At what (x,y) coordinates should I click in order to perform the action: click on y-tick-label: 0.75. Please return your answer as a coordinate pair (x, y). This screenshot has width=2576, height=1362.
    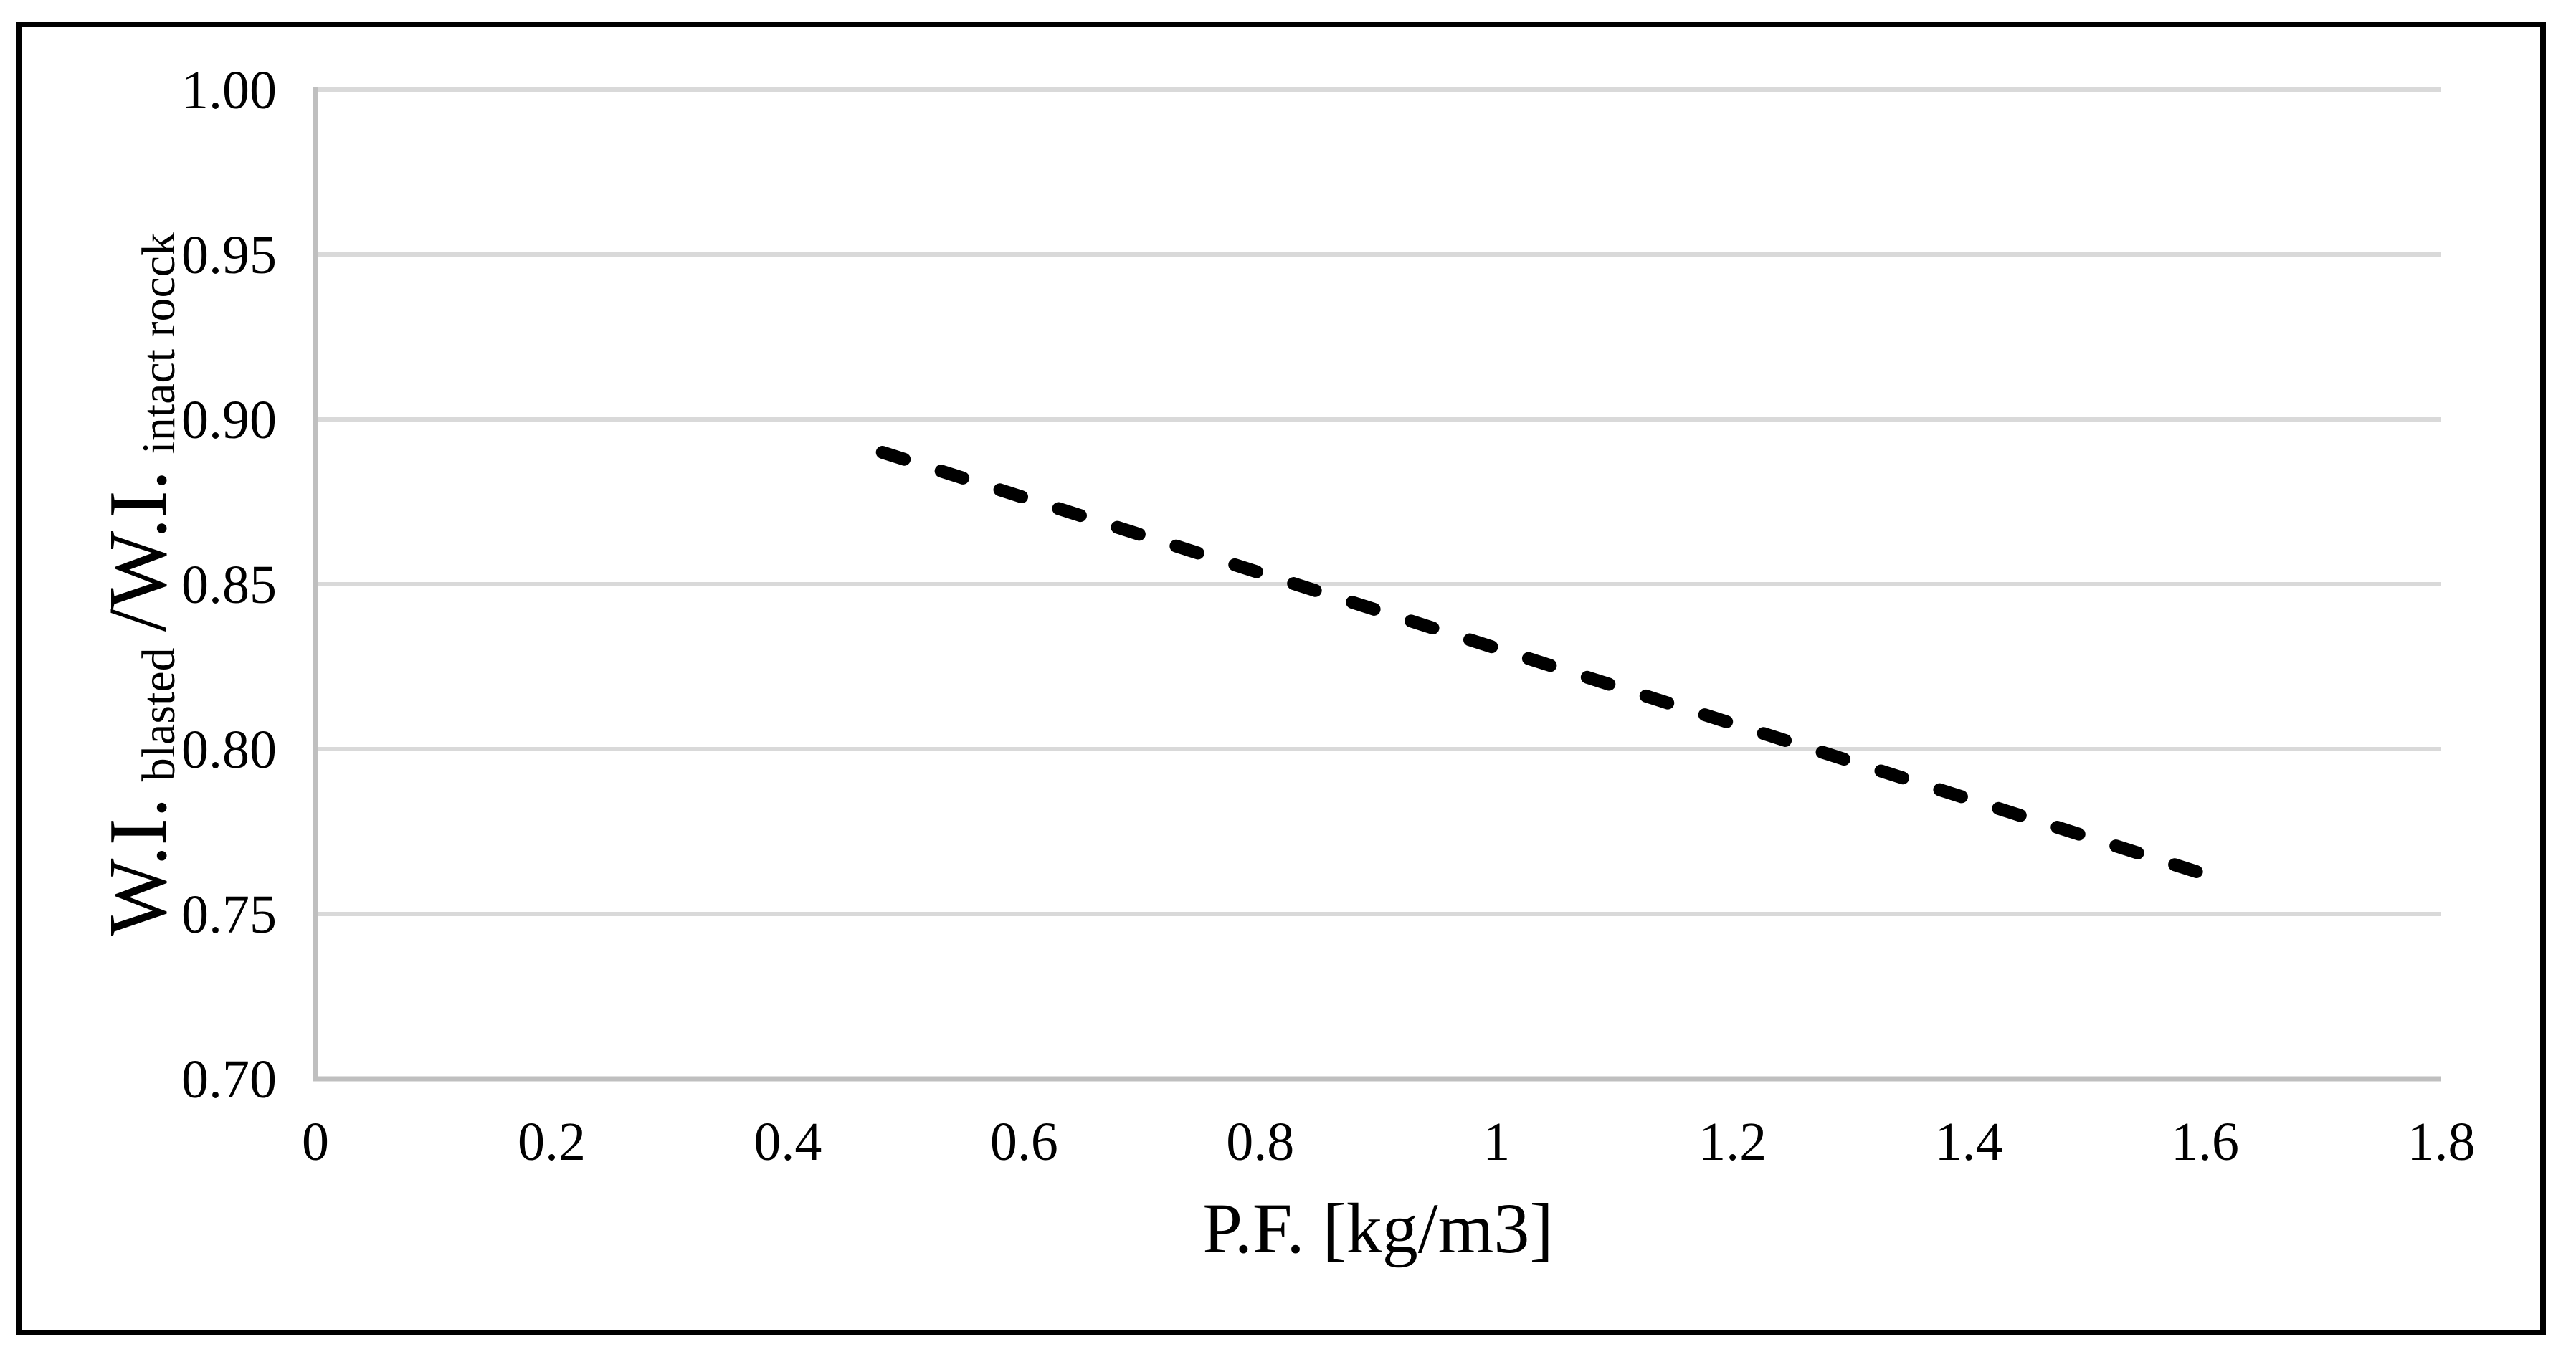
    Looking at the image, I should click on (229, 915).